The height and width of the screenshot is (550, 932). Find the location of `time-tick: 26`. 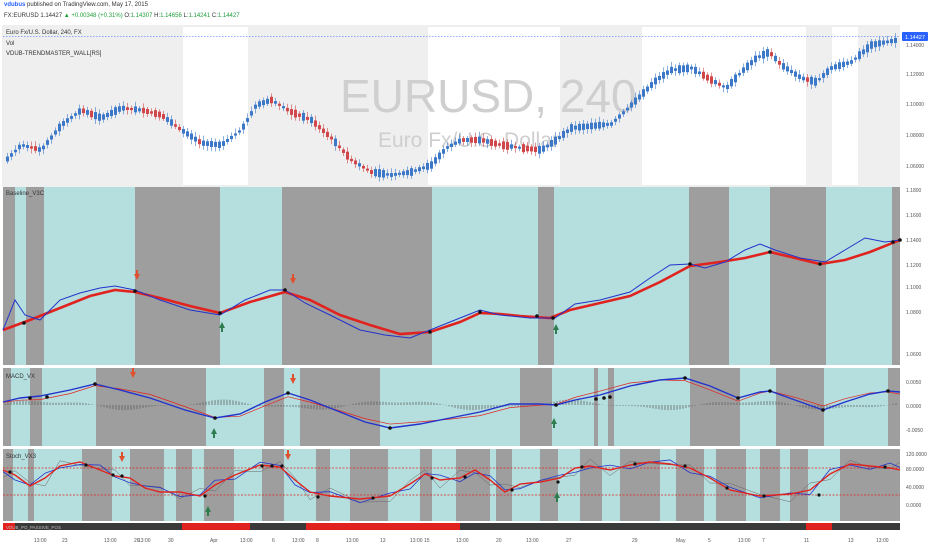

time-tick: 26 is located at coordinates (137, 541).